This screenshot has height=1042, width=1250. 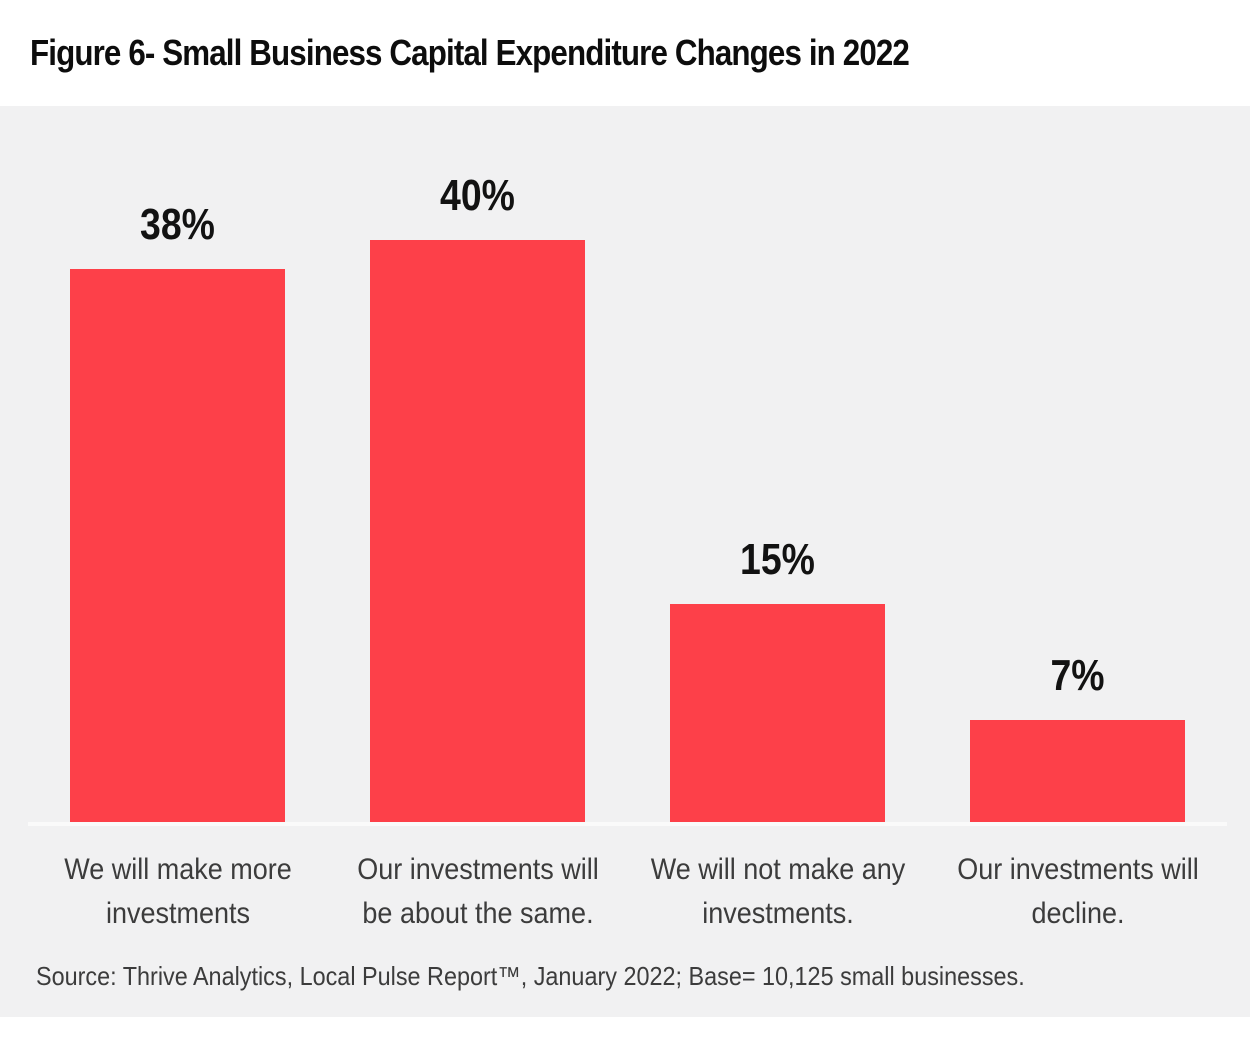 I want to click on category-label-1: We will make more investments, so click(x=177, y=892).